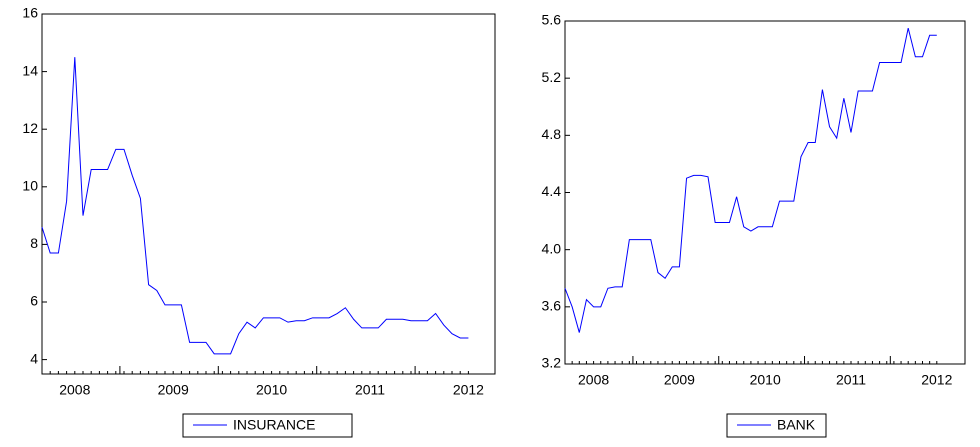 This screenshot has height=447, width=980. I want to click on y-tick-label: 8, so click(34, 243).